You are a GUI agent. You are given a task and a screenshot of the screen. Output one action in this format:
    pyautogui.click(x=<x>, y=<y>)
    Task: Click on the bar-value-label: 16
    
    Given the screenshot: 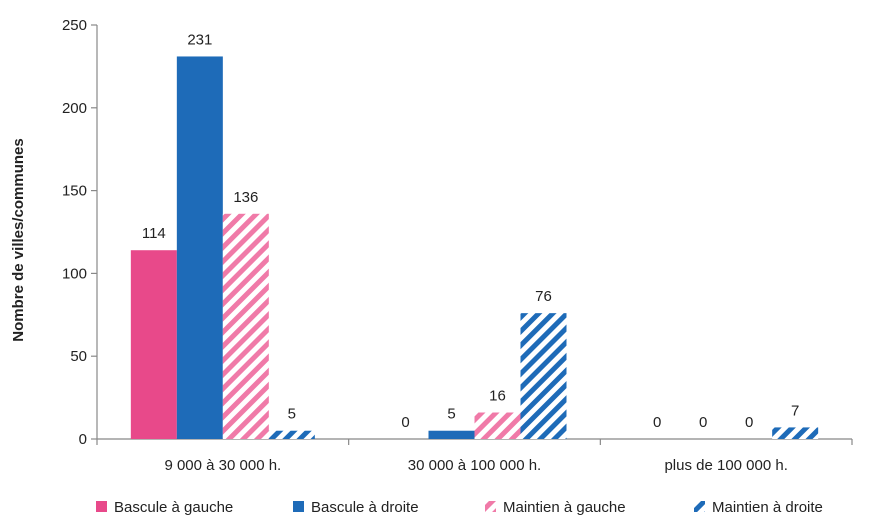 What is the action you would take?
    pyautogui.click(x=497, y=396)
    